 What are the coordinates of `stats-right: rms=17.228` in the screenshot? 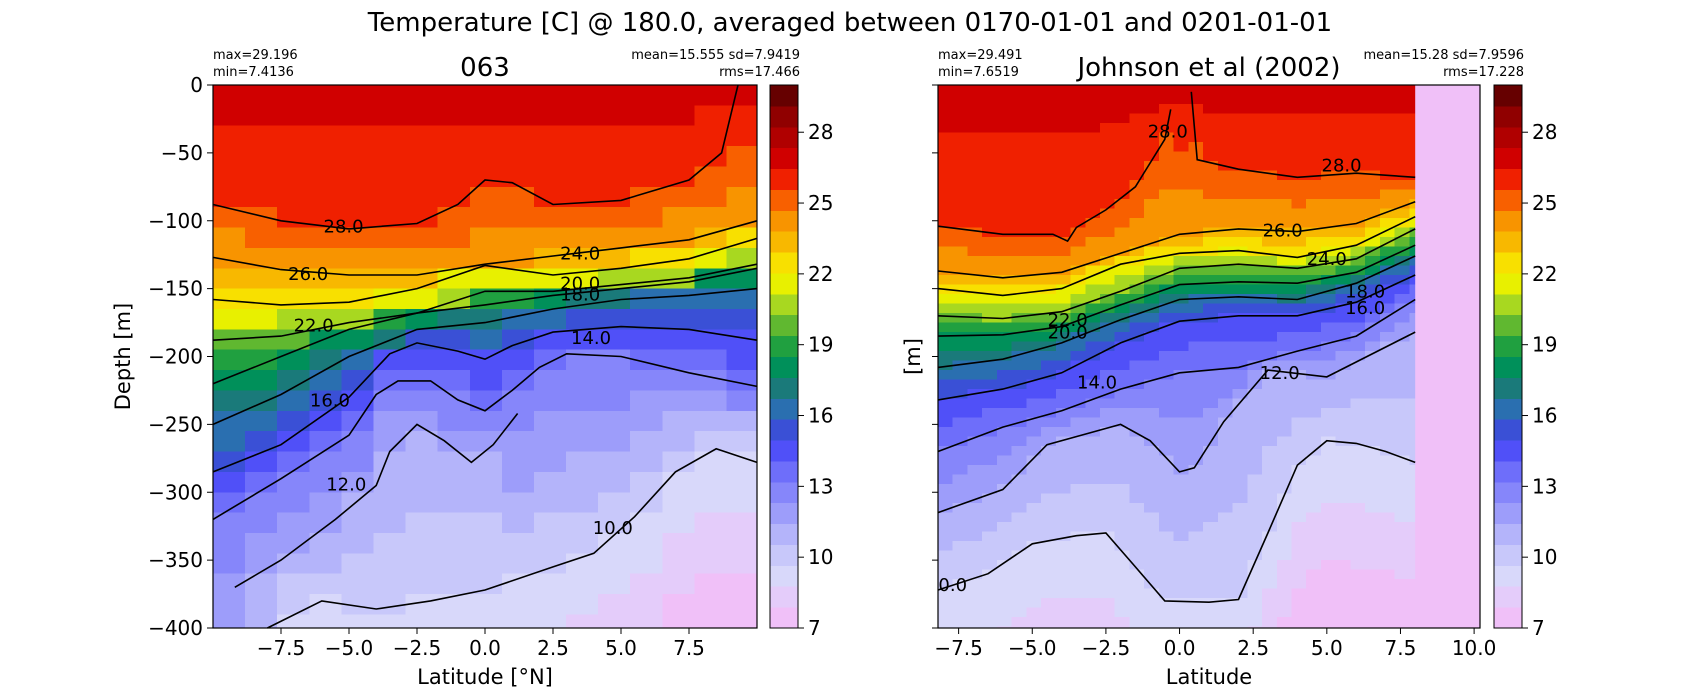 It's located at (1483, 72).